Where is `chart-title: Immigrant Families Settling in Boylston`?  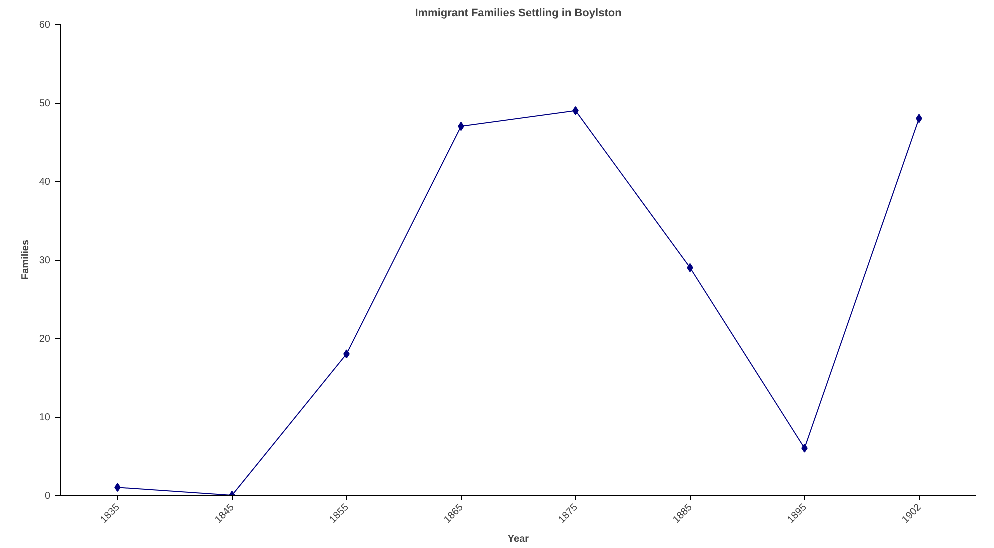 chart-title: Immigrant Families Settling in Boylston is located at coordinates (518, 14).